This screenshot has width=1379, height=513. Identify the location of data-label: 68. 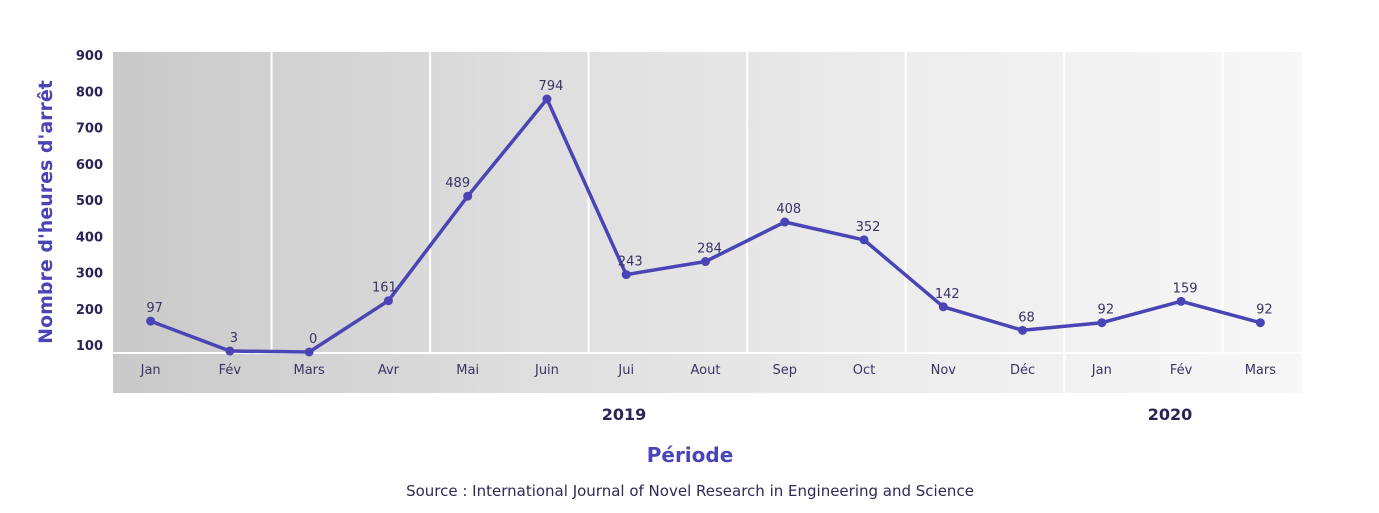
(1026, 317).